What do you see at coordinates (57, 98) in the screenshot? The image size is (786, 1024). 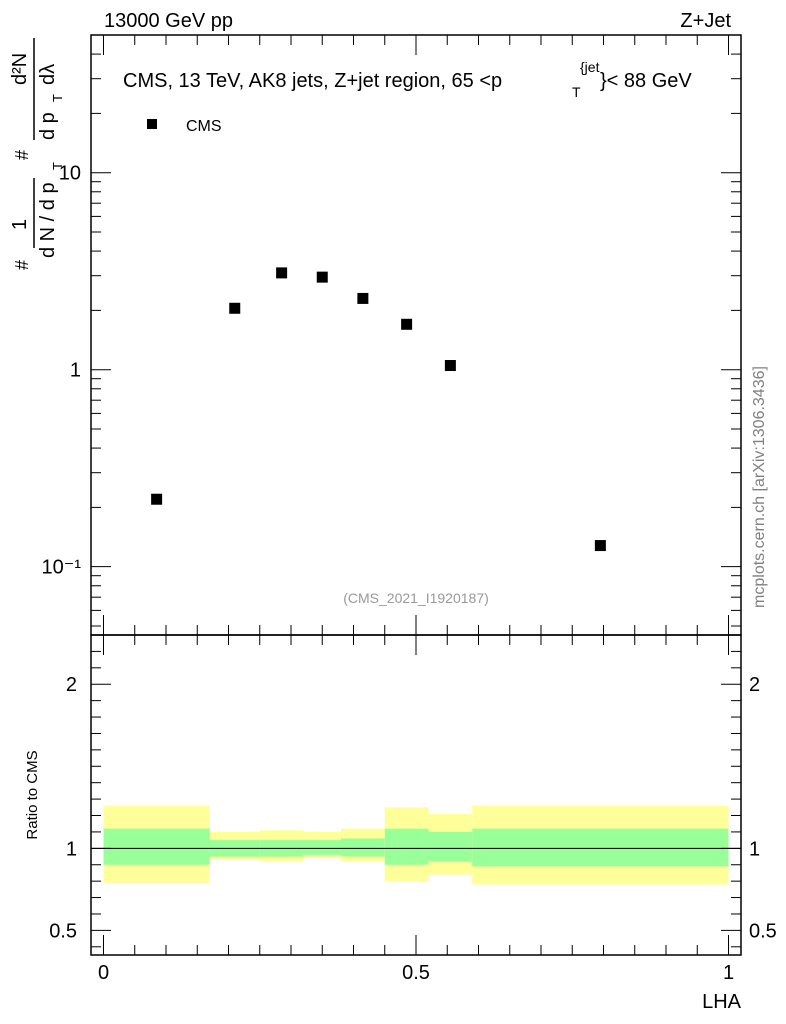 I see `y-label-frac-den-sub: T` at bounding box center [57, 98].